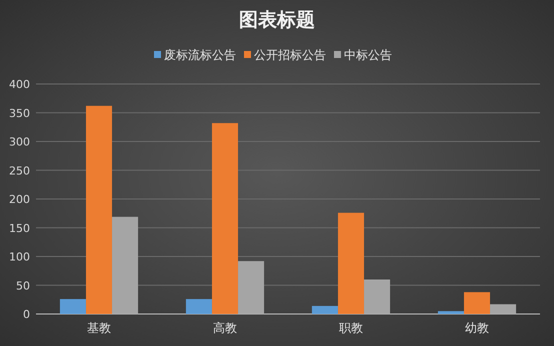 This screenshot has height=346, width=554. What do you see at coordinates (290, 55) in the screenshot?
I see `legend-label: 公开招标公告` at bounding box center [290, 55].